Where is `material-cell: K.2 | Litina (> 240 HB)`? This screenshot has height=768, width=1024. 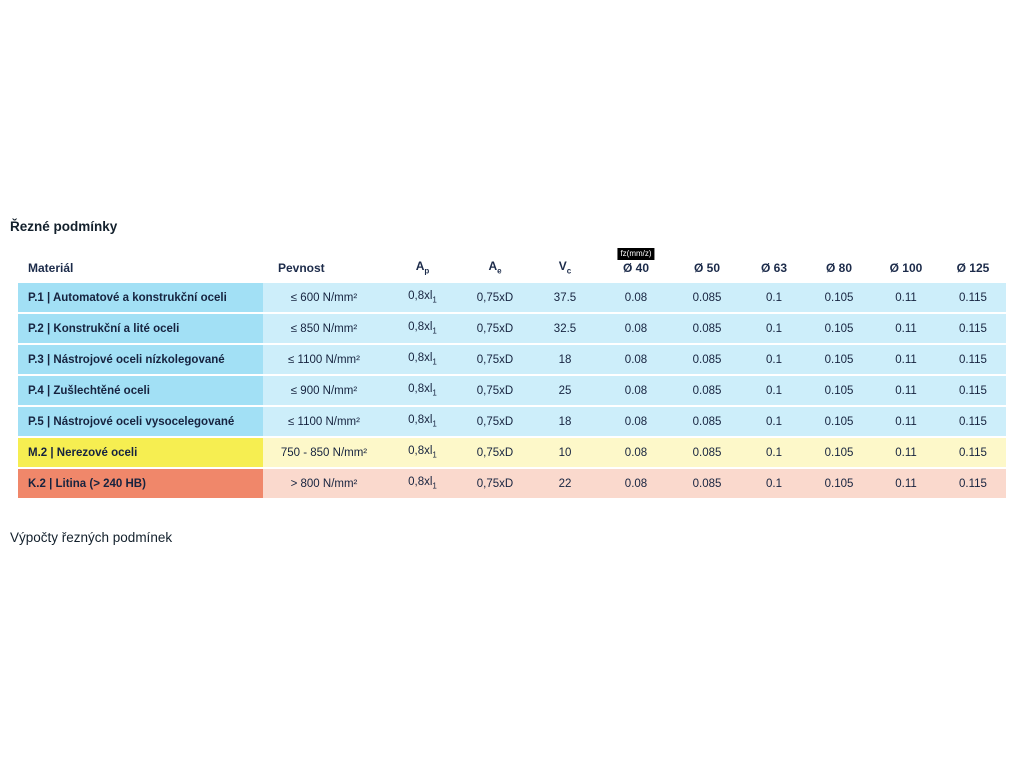
material-cell: K.2 | Litina (> 240 HB) is located at coordinates (140, 484).